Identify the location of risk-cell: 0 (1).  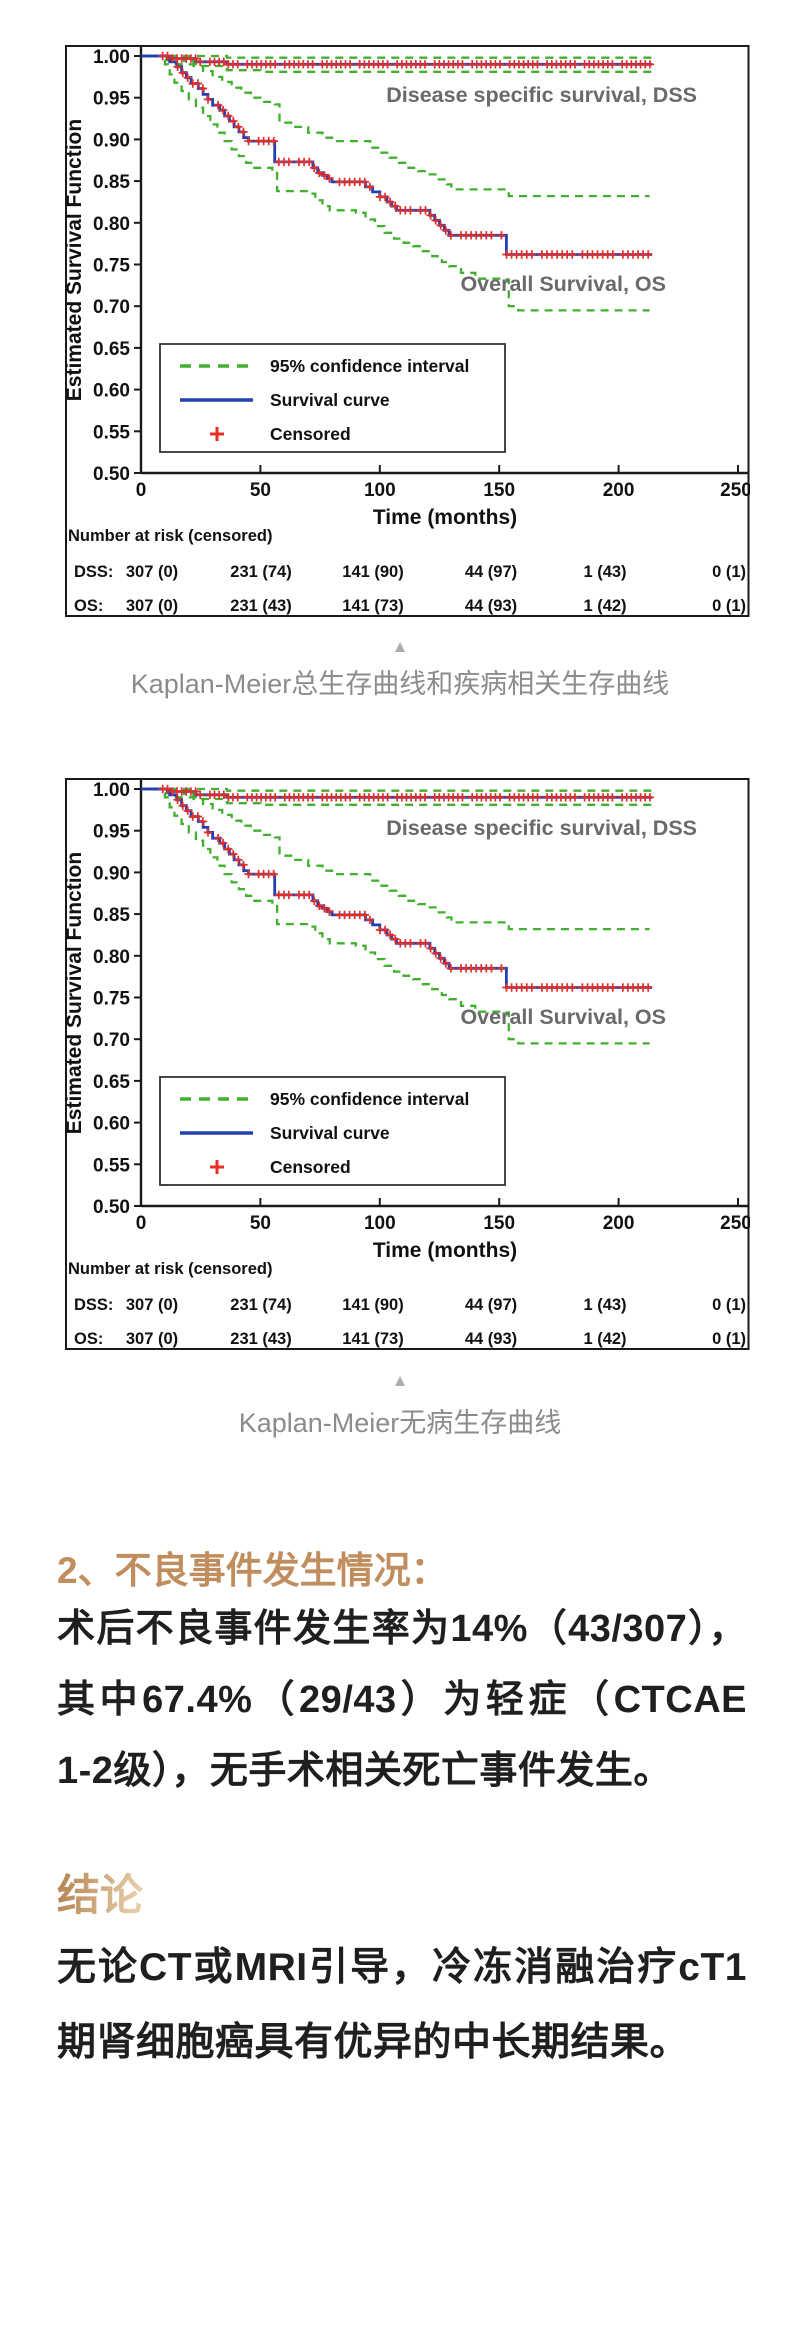
(729, 606).